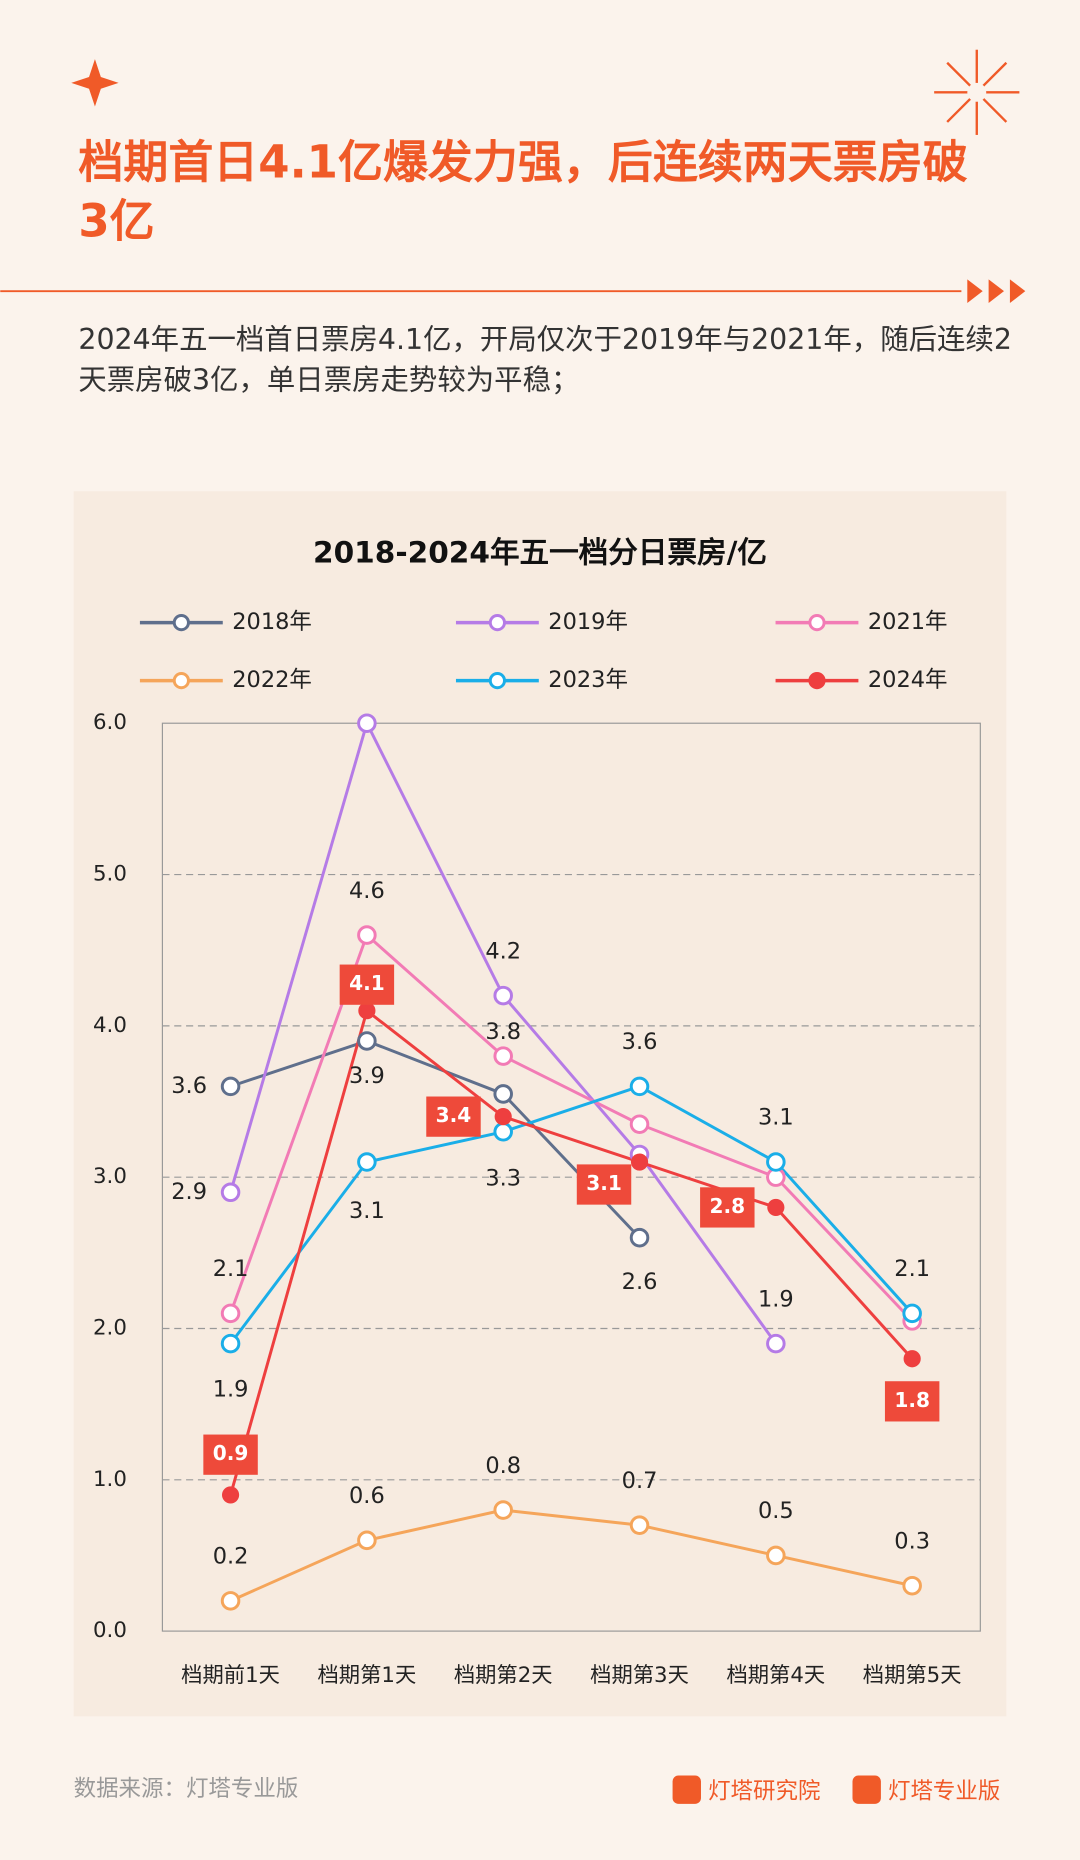 The width and height of the screenshot is (1080, 1860). What do you see at coordinates (776, 1511) in the screenshot?
I see `data-label: 0.5` at bounding box center [776, 1511].